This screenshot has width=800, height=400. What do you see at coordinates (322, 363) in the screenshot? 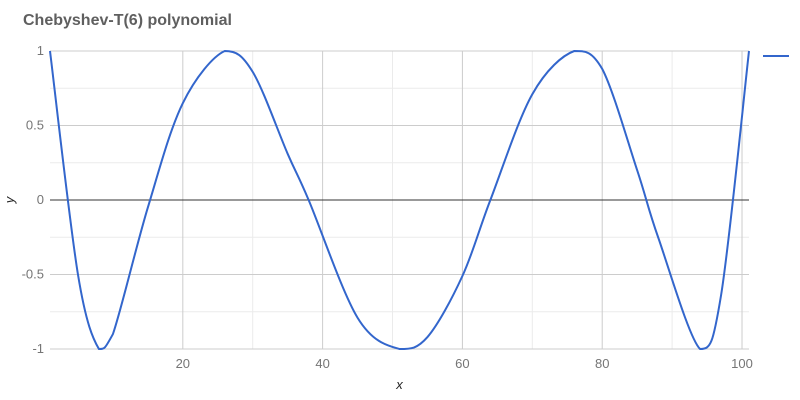
I see `x-tick-label: 40` at bounding box center [322, 363].